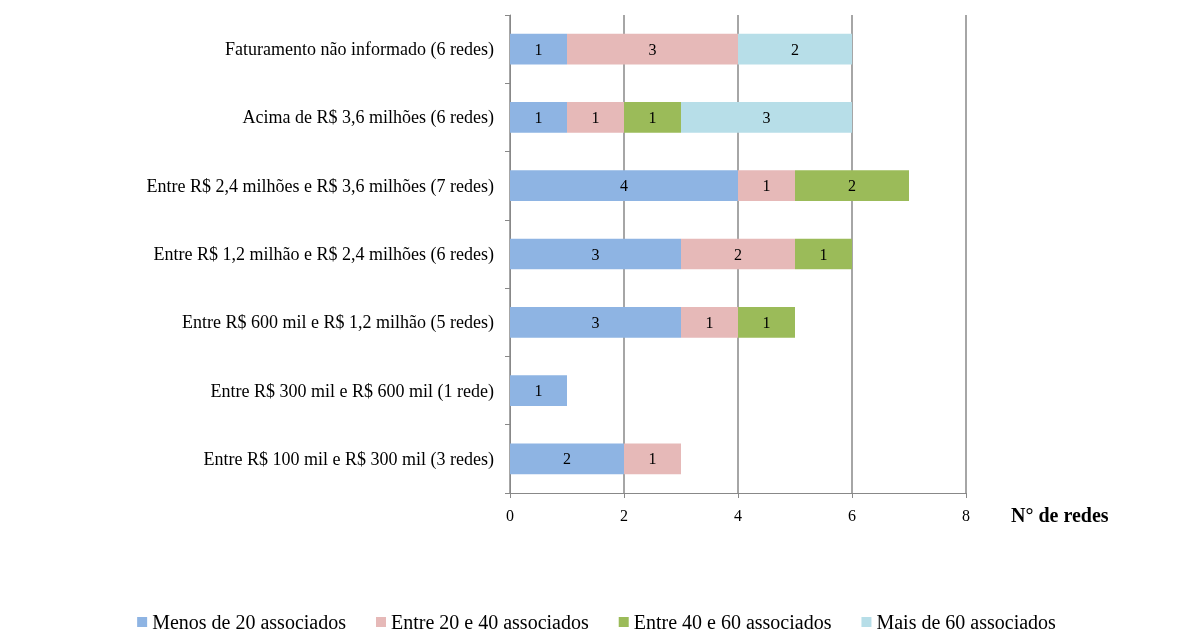  Describe the element at coordinates (249, 622) in the screenshot. I see `legend-label: Menos de 20 associados` at that location.